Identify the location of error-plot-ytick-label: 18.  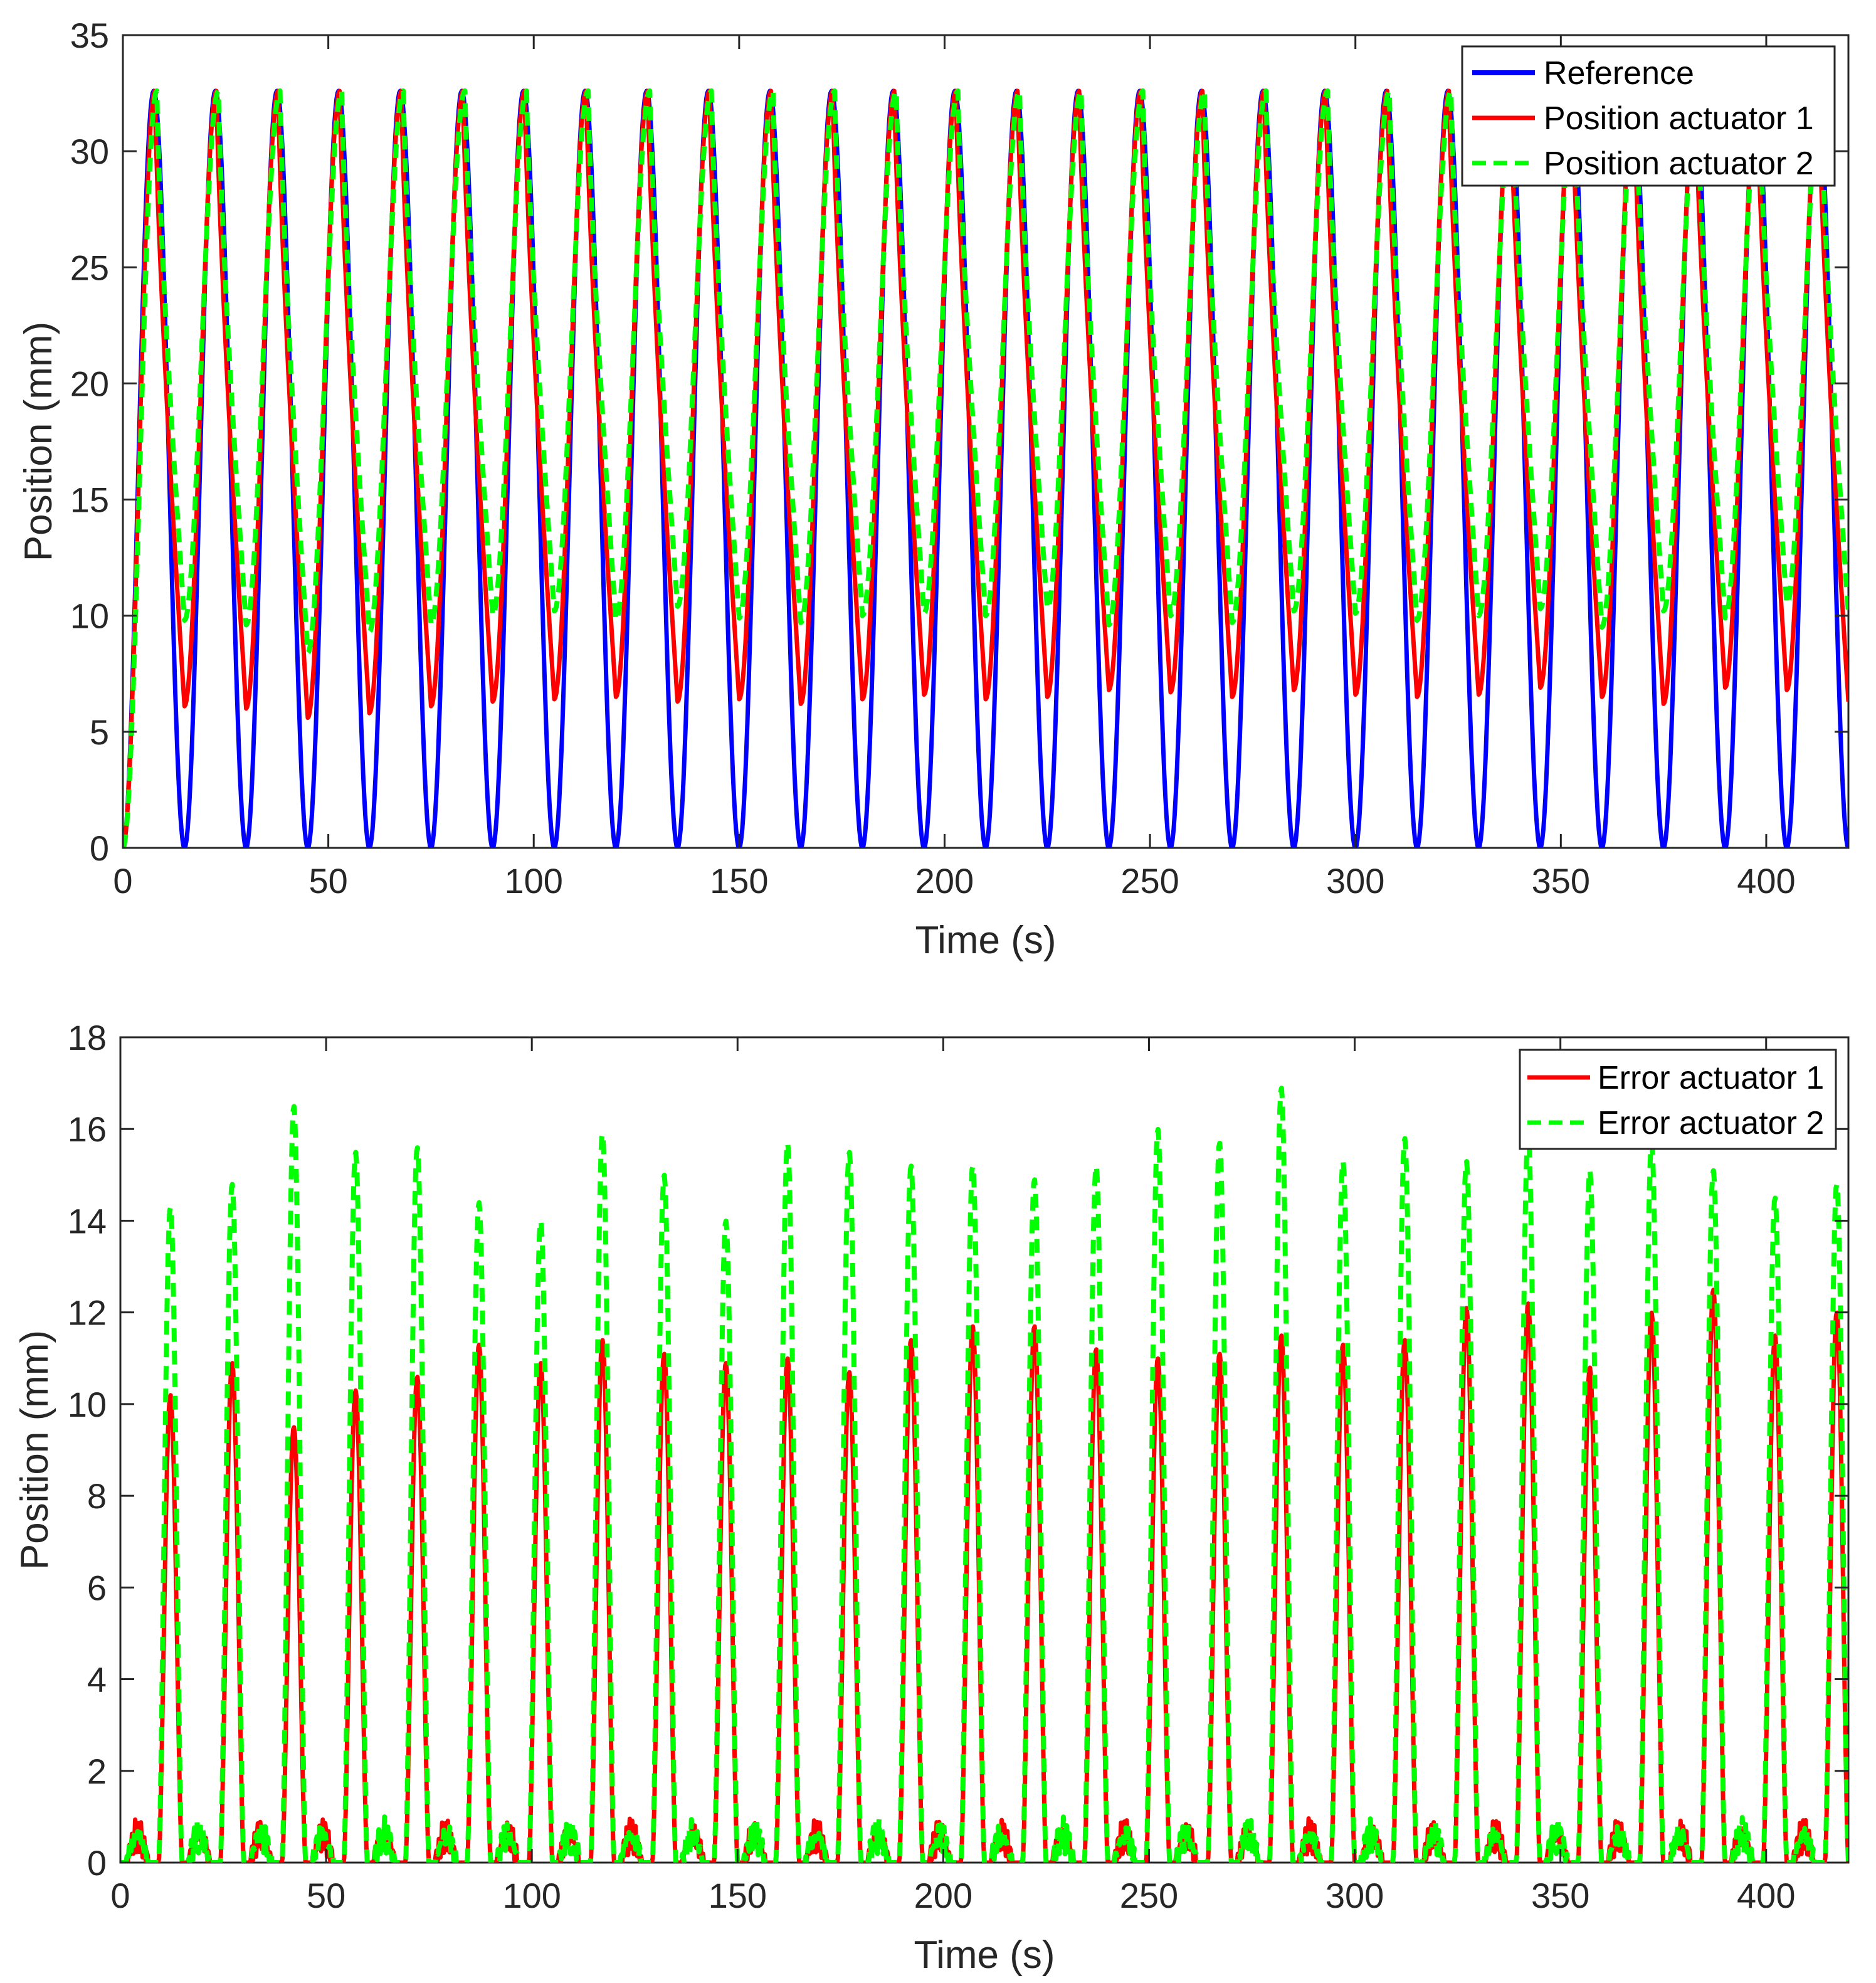
(87, 1037).